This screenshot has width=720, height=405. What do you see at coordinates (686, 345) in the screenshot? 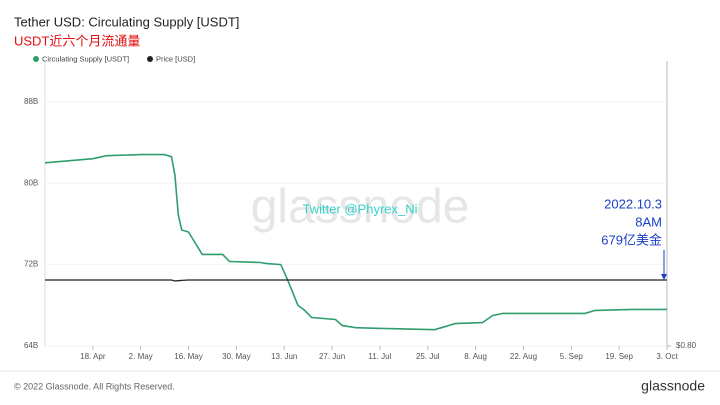
I see `y2-tick-label: $0.80` at bounding box center [686, 345].